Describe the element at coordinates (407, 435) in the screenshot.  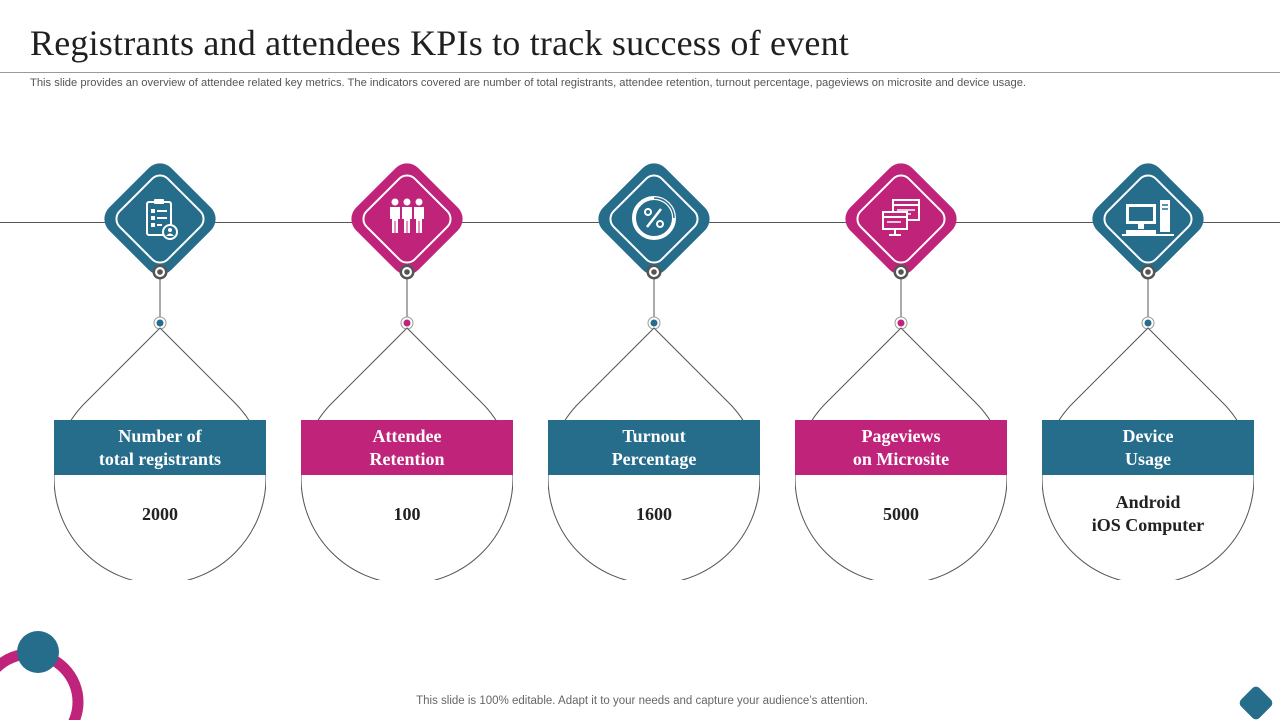
I see `kpi-label-line1: Attendee` at that location.